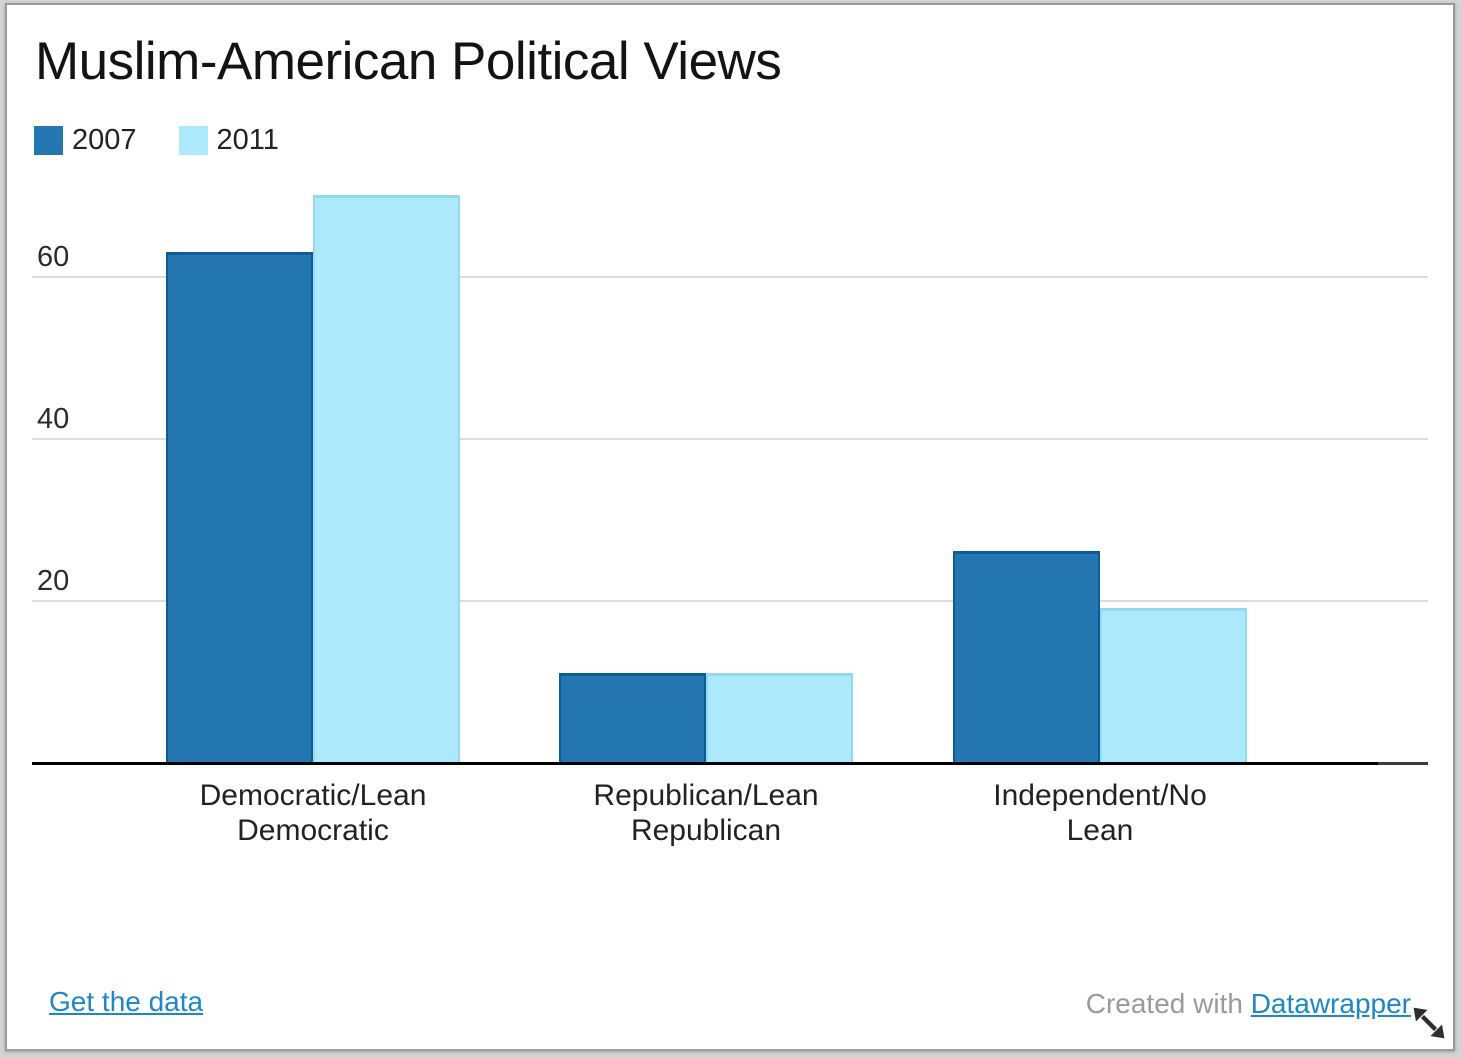 This screenshot has width=1462, height=1058. Describe the element at coordinates (126, 1001) in the screenshot. I see `get-the-data-link: Get the data` at that location.